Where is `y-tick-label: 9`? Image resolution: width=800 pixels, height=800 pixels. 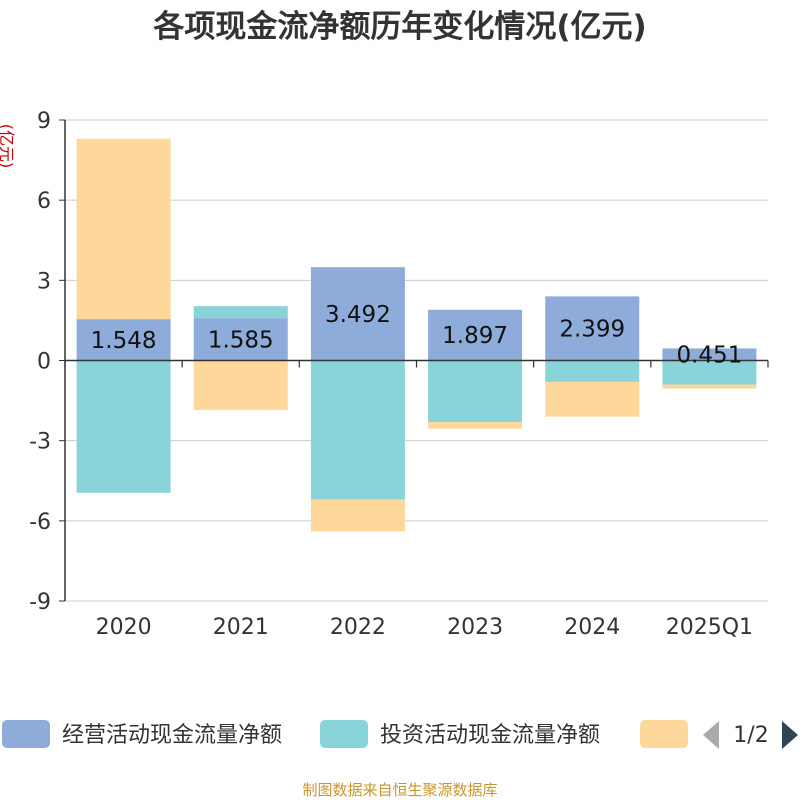
y-tick-label: 9 is located at coordinates (44, 121).